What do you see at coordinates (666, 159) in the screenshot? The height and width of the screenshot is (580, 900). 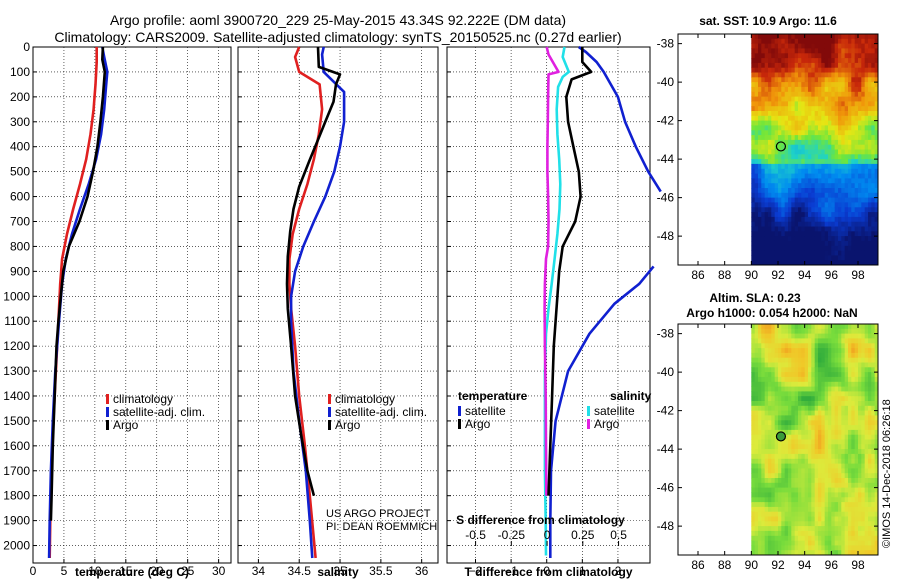 I see `map-y-tick-label: -44` at bounding box center [666, 159].